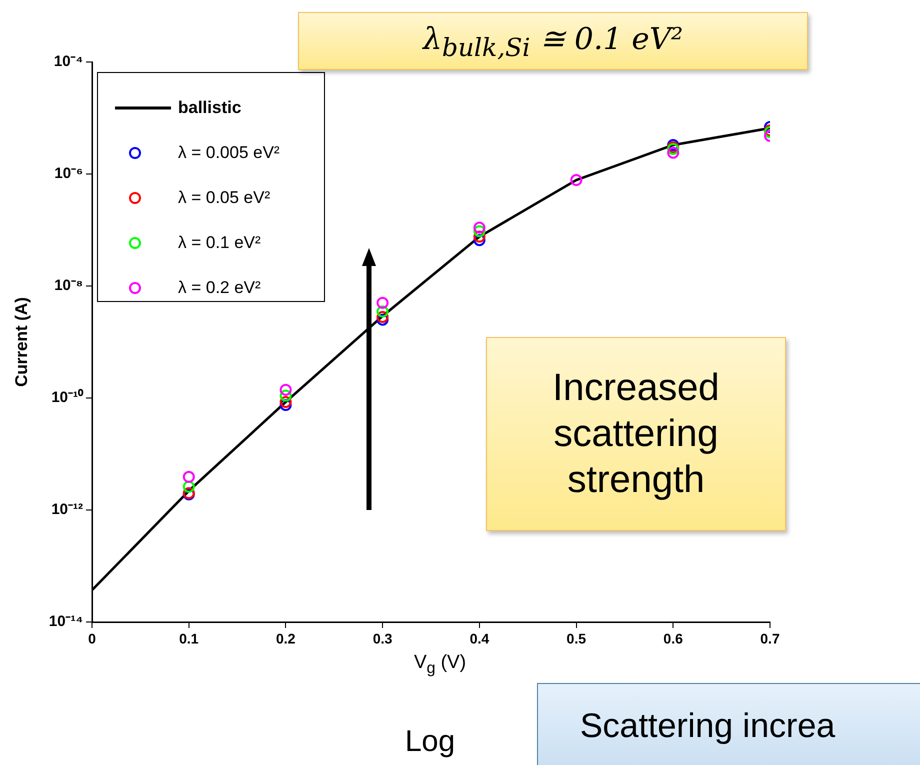 This screenshot has height=765, width=920. What do you see at coordinates (286, 638) in the screenshot?
I see `x-tick-label: 0.2` at bounding box center [286, 638].